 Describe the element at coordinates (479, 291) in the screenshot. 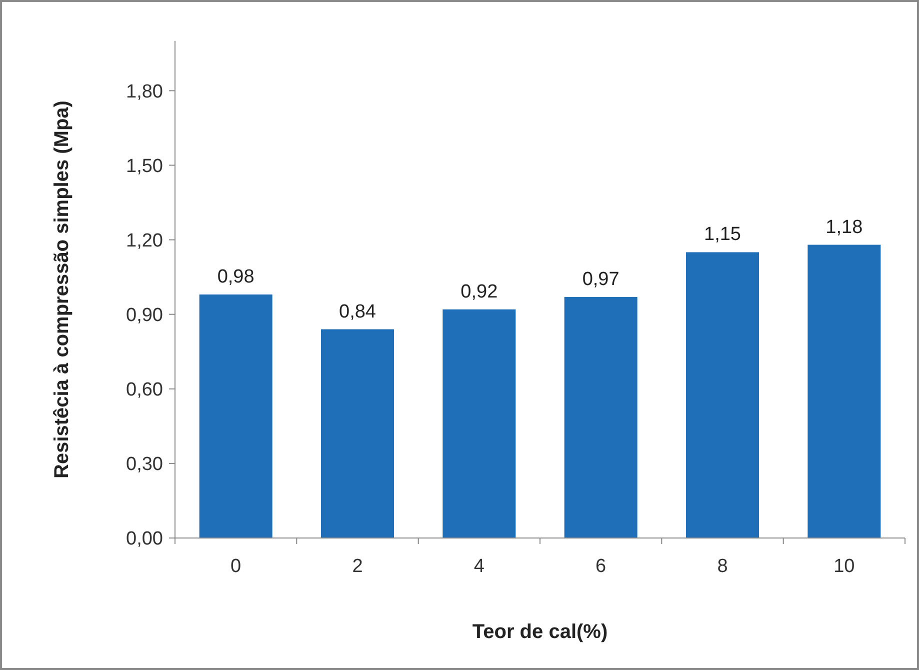

I see `data-label: 0,92` at that location.